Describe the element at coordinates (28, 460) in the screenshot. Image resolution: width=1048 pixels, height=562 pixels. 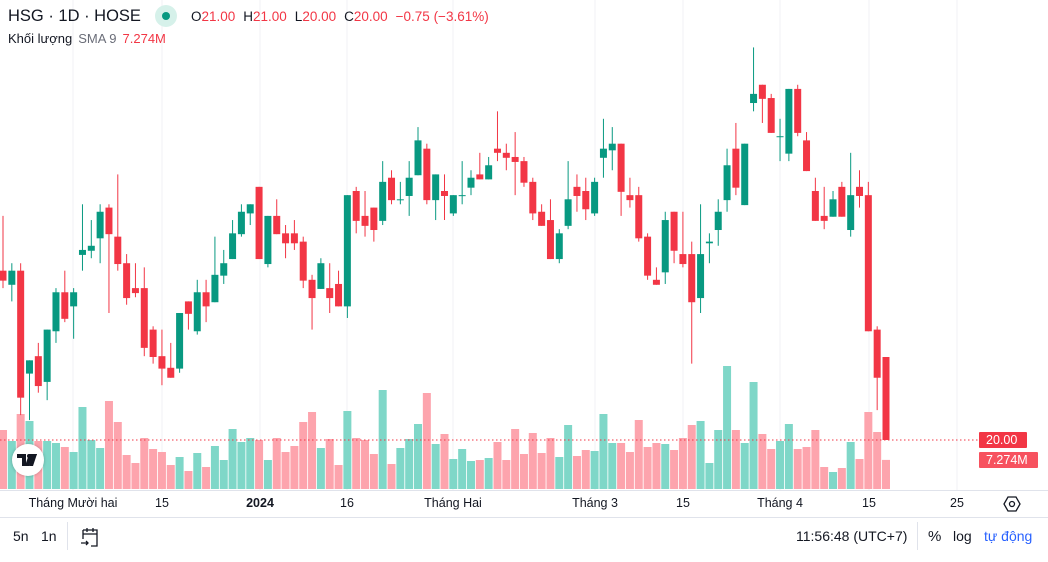
I see `tradingview-logo` at that location.